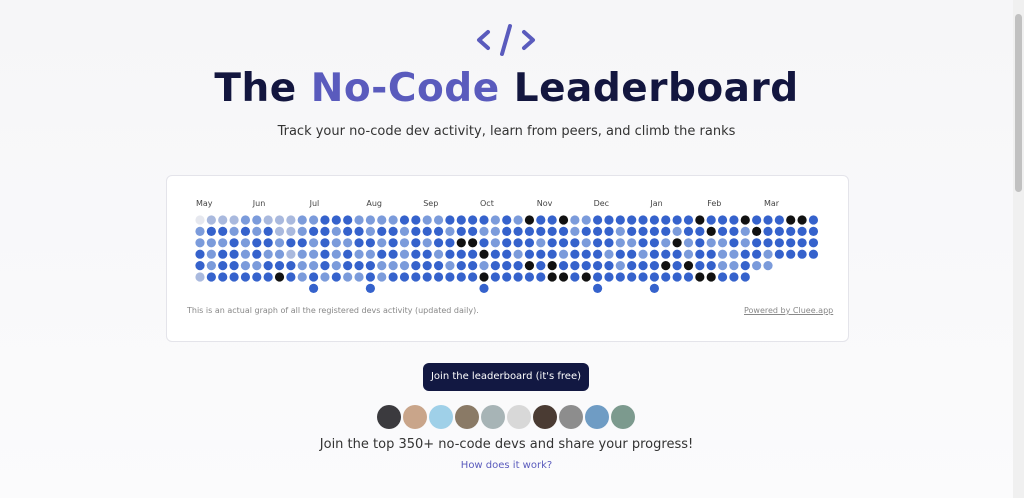 Image resolution: width=1024 pixels, height=498 pixels. I want to click on join-button: Join the leaderboard (it's free), so click(506, 377).